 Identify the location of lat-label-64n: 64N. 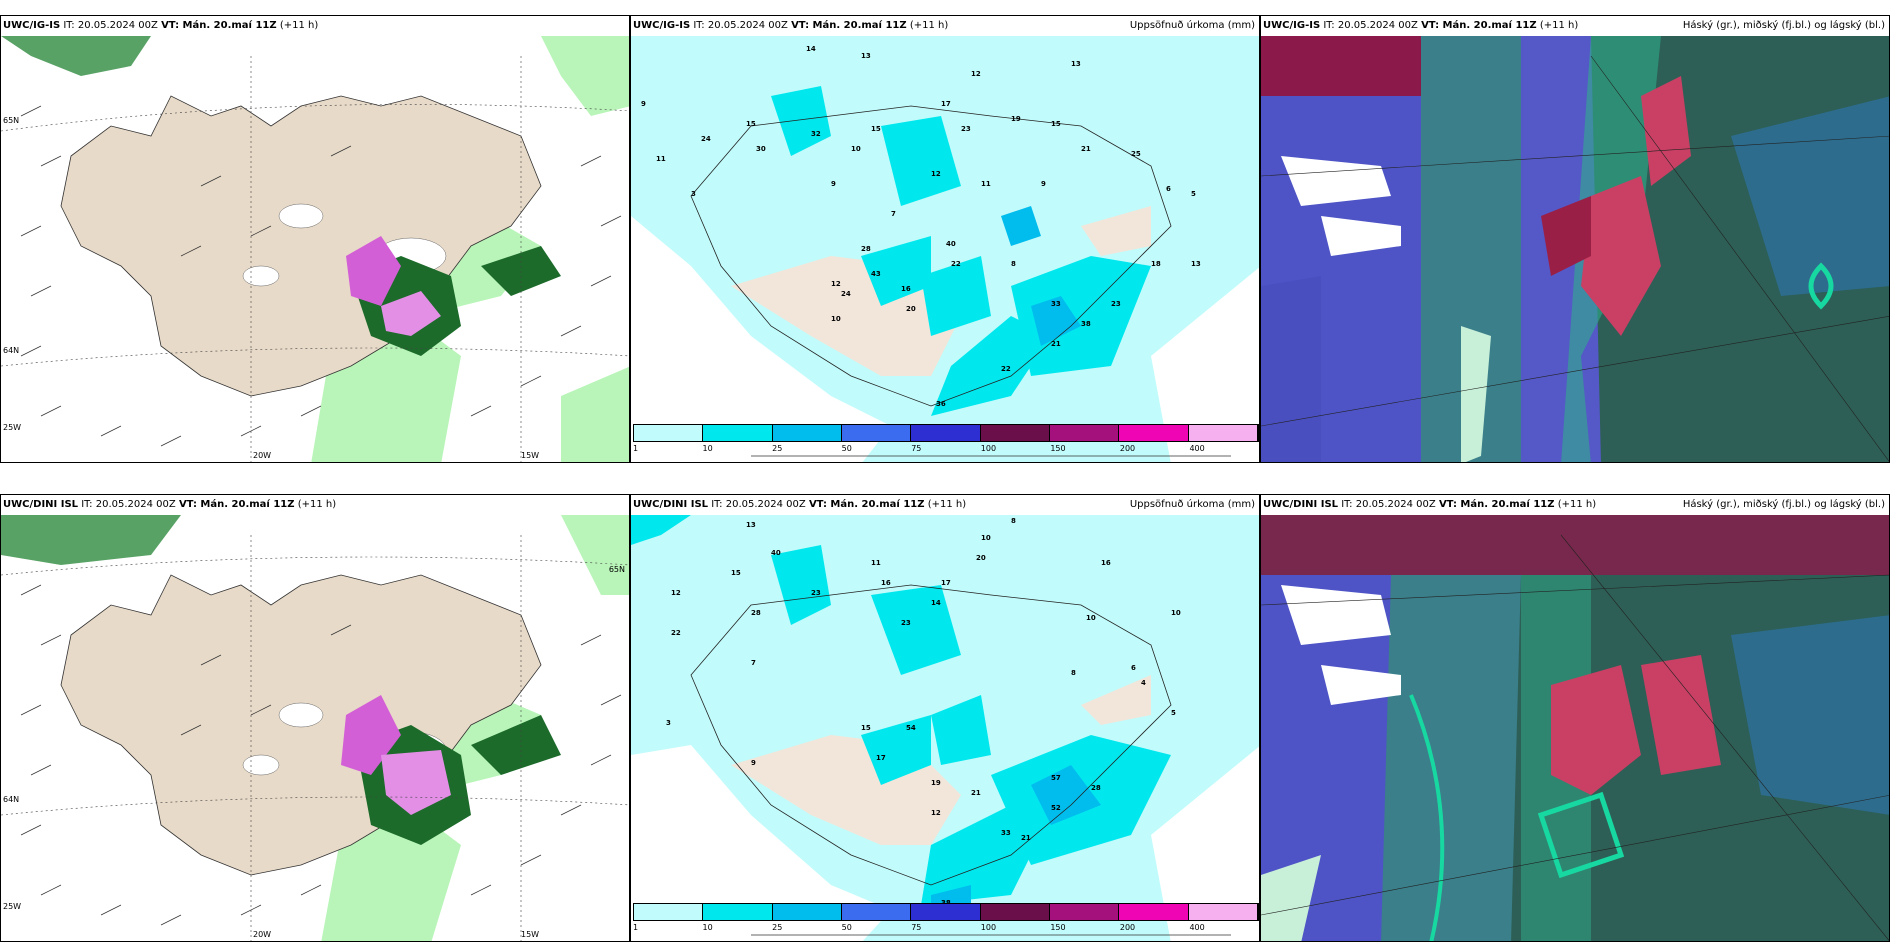
(11, 799).